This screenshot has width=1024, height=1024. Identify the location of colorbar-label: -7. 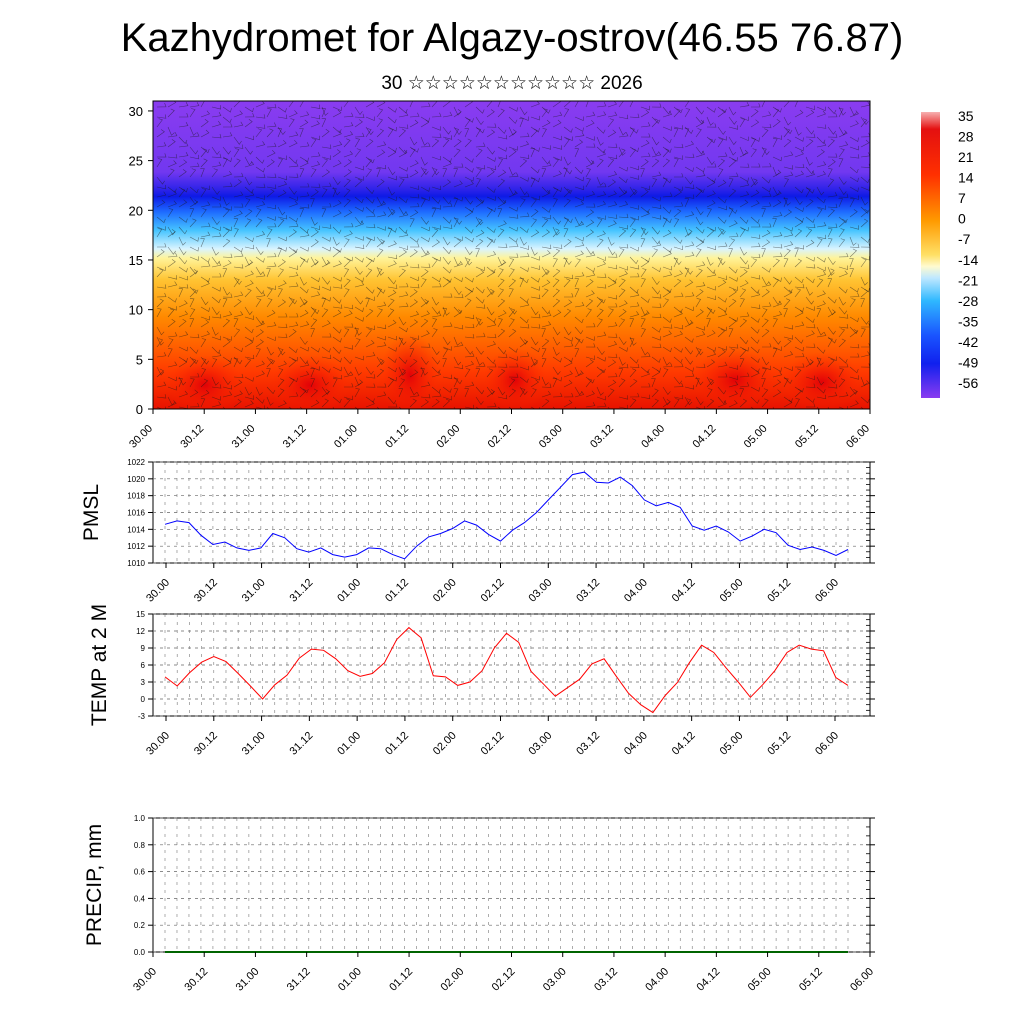
(964, 239).